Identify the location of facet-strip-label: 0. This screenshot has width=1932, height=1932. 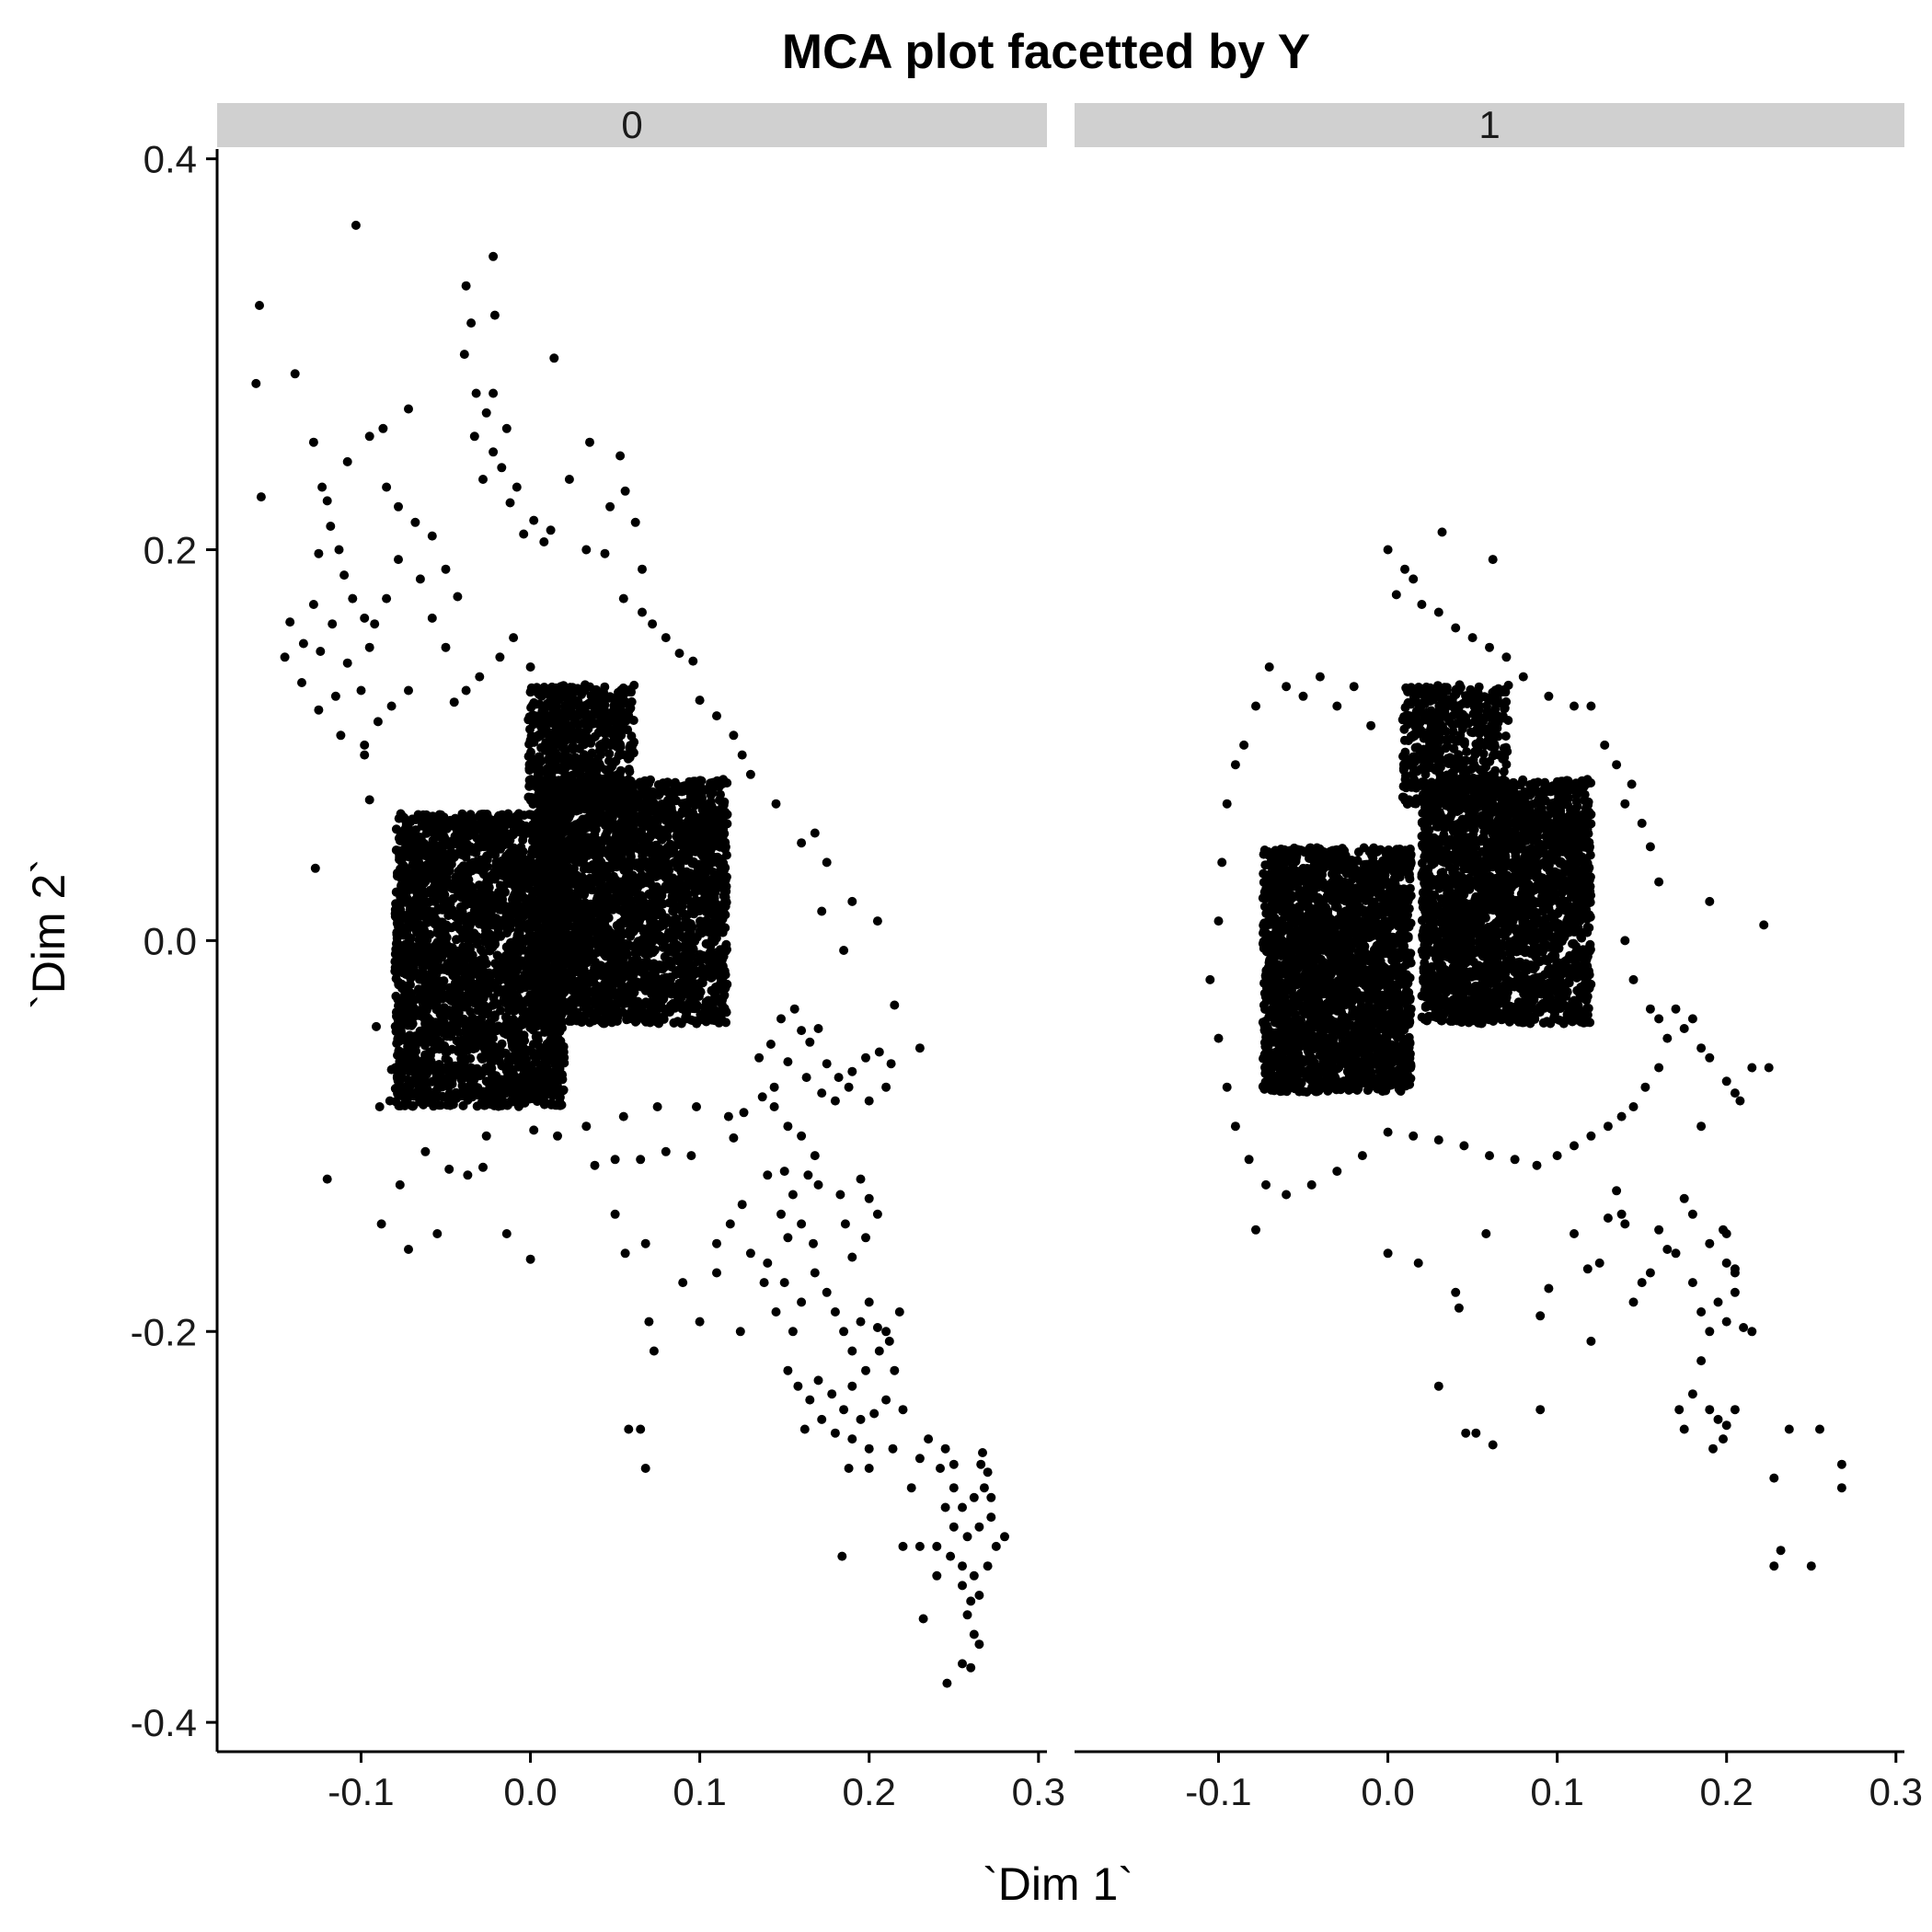
(631, 124).